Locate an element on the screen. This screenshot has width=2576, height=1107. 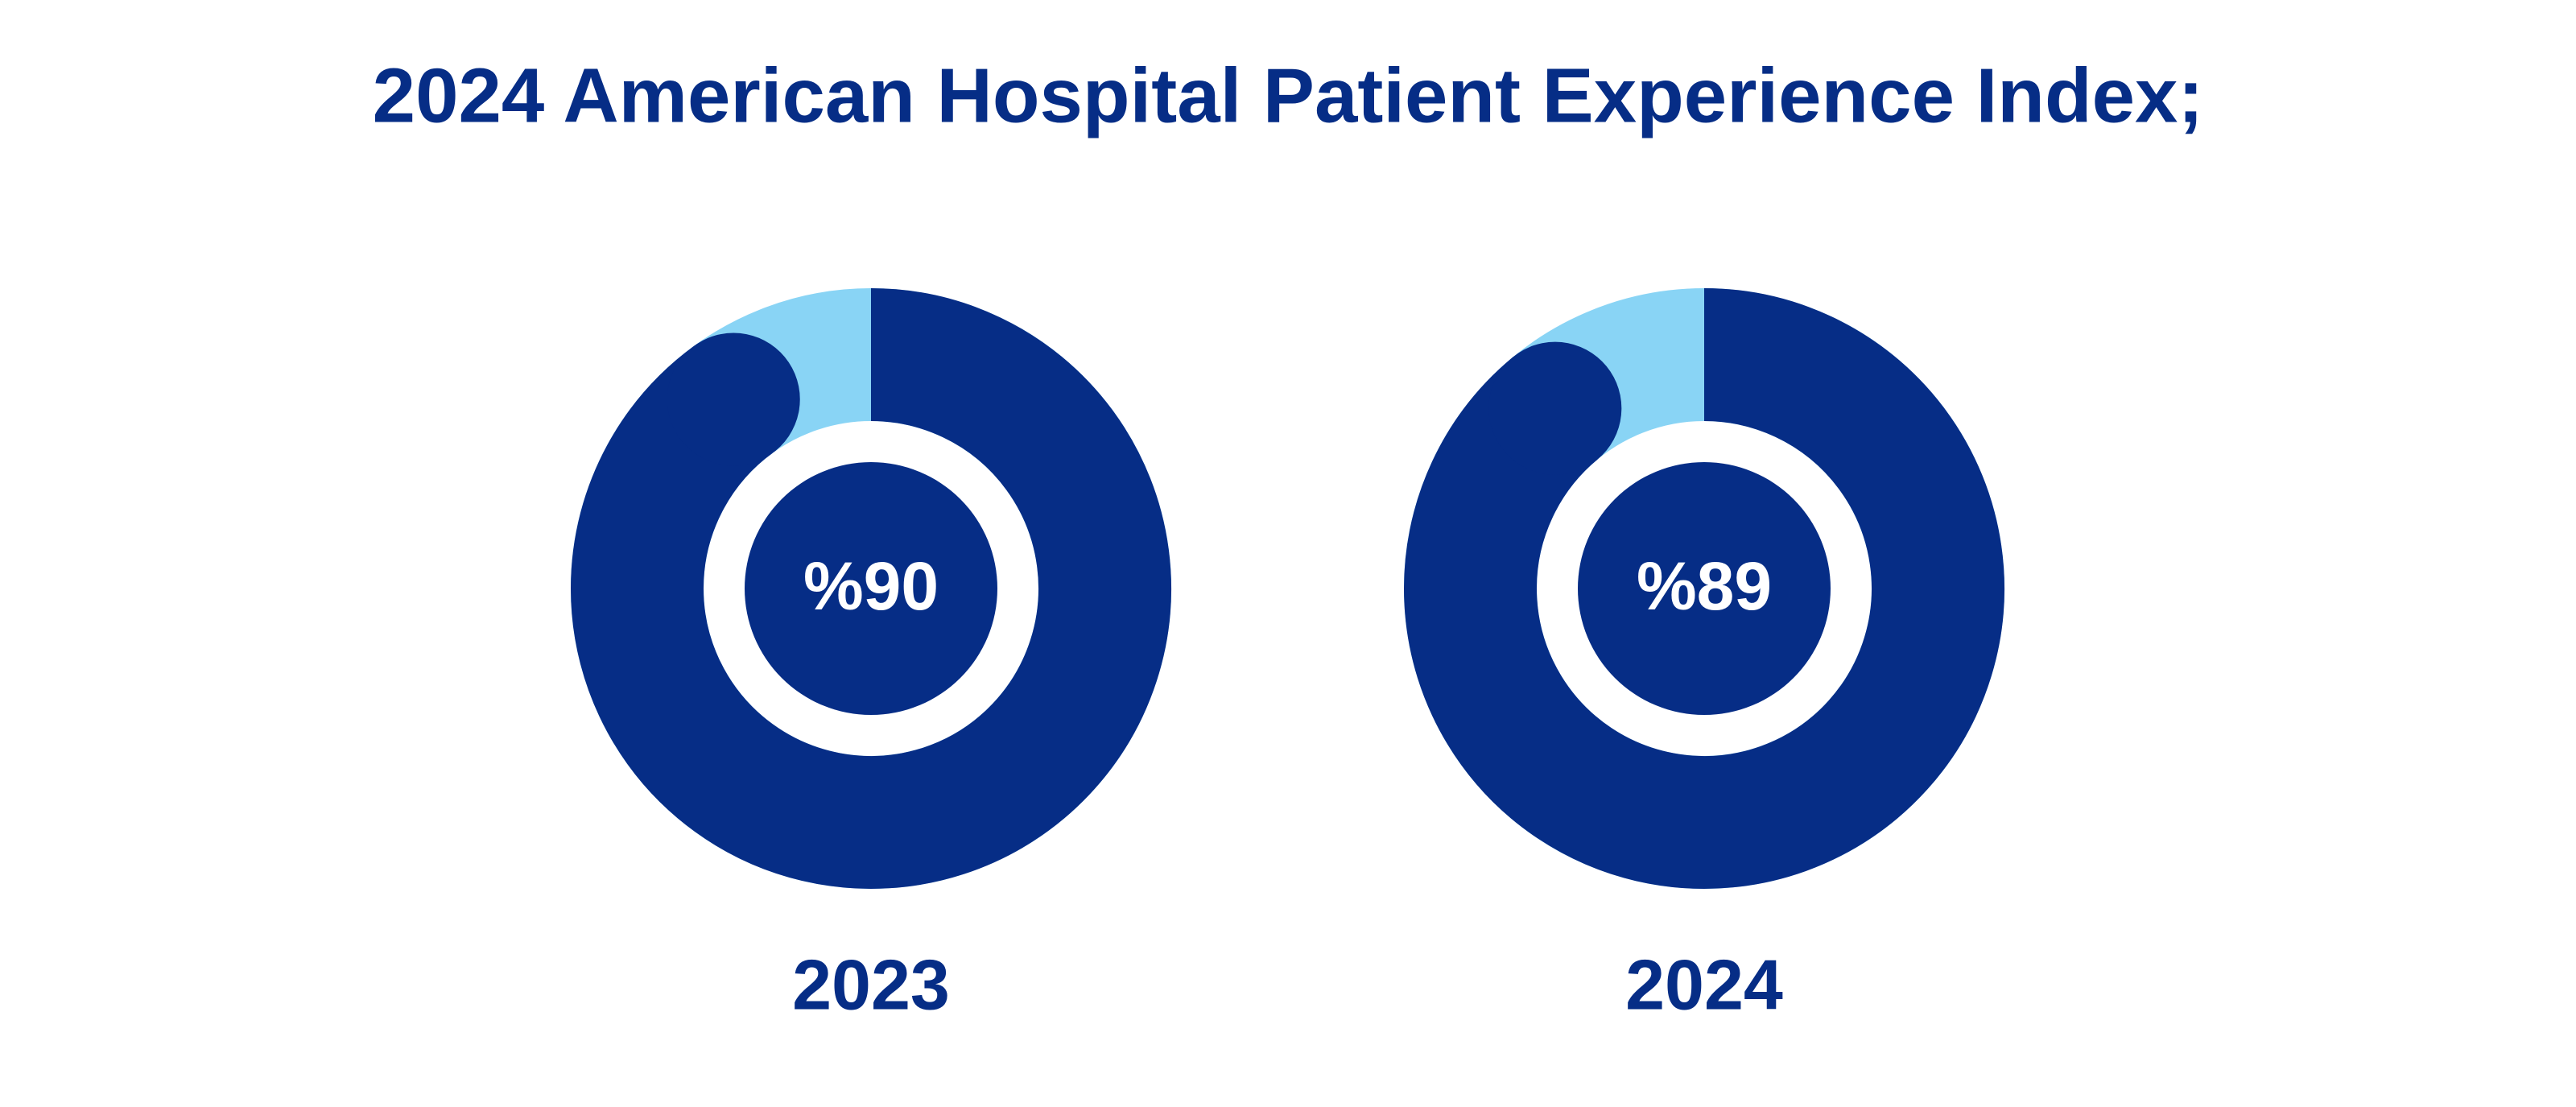
value-label: %90 is located at coordinates (871, 586).